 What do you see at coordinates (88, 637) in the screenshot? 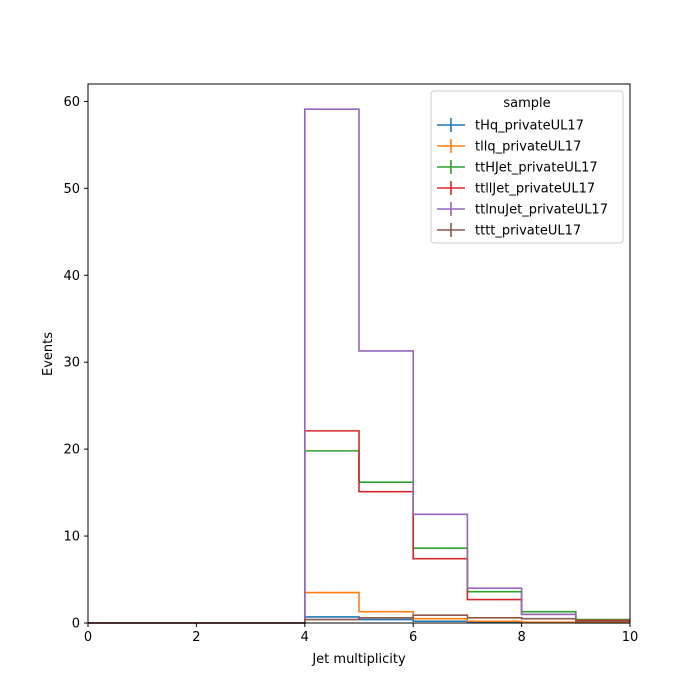
I see `x-tick-label: 0` at bounding box center [88, 637].